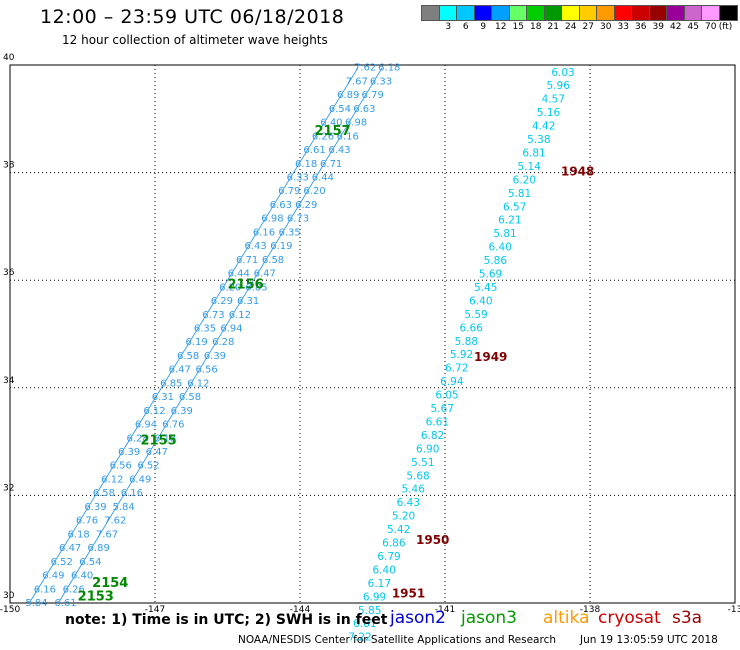 The image size is (740, 650). I want to click on wave-height-label: 6.82, so click(432, 436).